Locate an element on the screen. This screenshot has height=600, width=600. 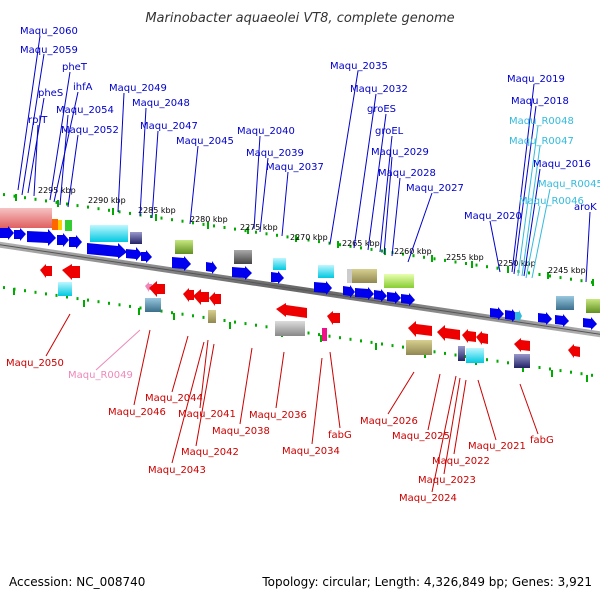
gene-label: Maqu_2036 is located at coordinates (278, 415).